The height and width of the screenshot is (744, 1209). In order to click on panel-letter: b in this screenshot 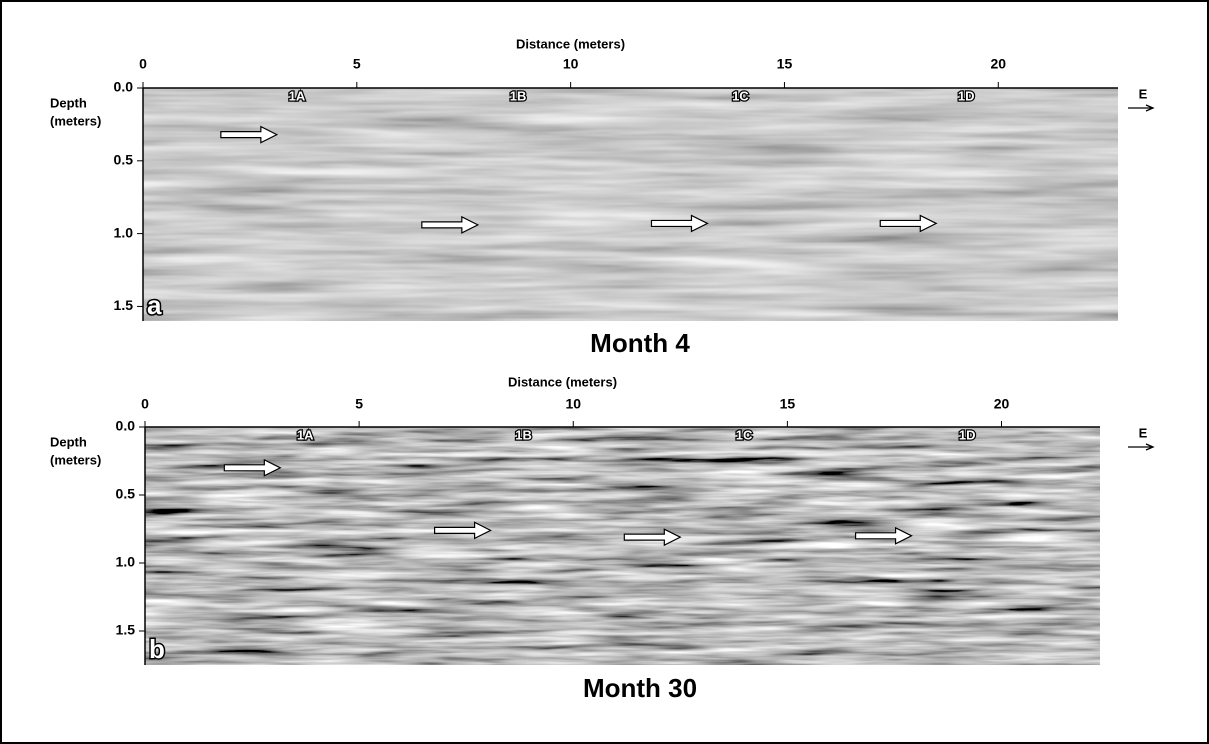, I will do `click(157, 649)`.